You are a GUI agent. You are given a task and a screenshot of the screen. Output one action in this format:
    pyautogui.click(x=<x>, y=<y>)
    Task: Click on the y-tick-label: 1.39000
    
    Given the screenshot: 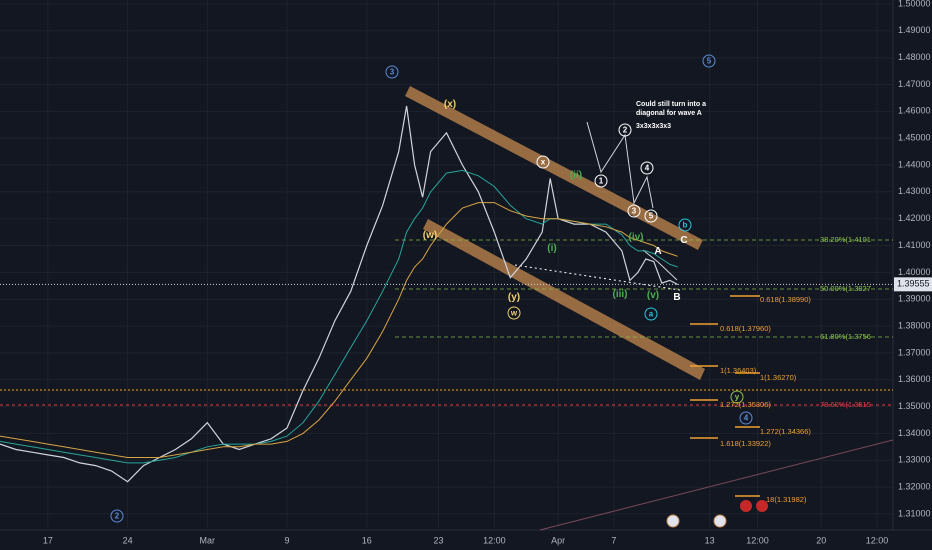 What is the action you would take?
    pyautogui.click(x=914, y=299)
    